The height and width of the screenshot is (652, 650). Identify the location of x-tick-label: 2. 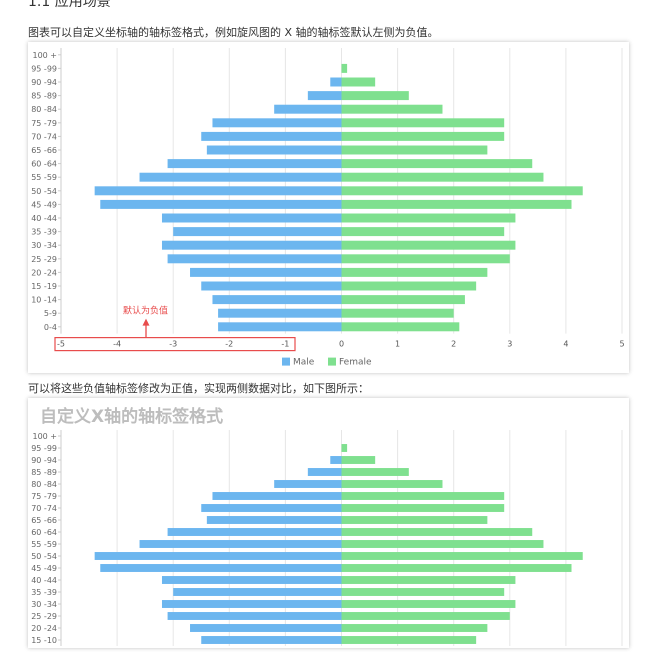
(453, 344).